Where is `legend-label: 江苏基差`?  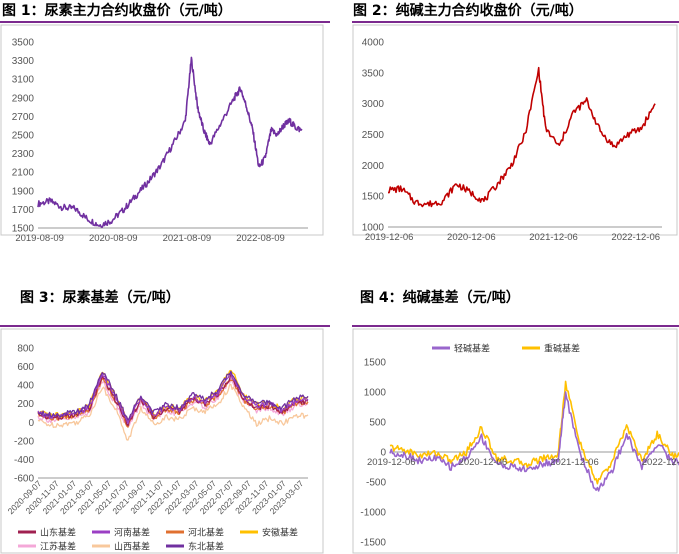
legend-label: 江苏基差 is located at coordinates (58, 546).